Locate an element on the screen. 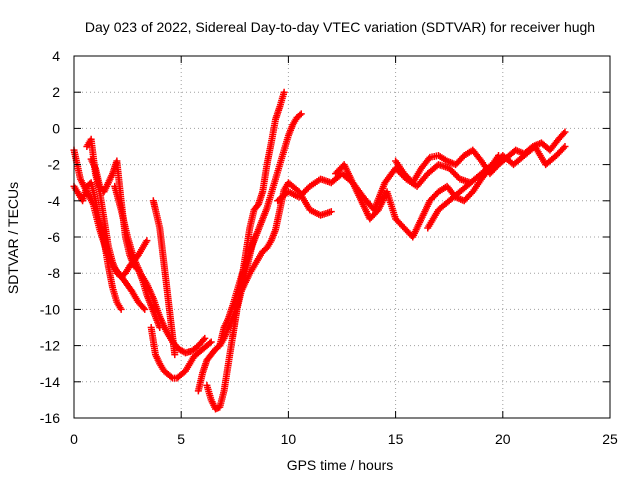  y-tick-label: -2 is located at coordinates (54, 165).